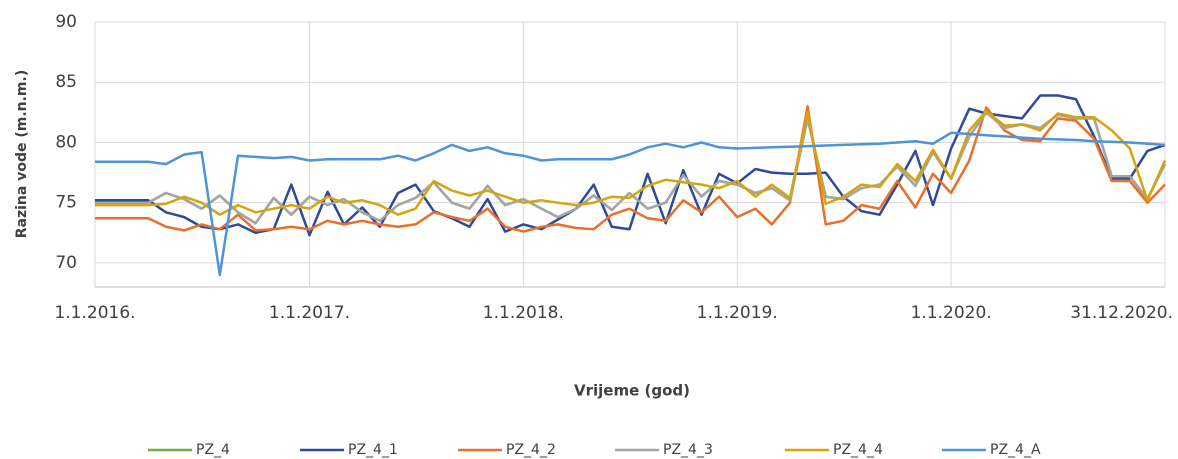 This screenshot has width=1178, height=459. I want to click on y-tick-label: 85, so click(66, 82).